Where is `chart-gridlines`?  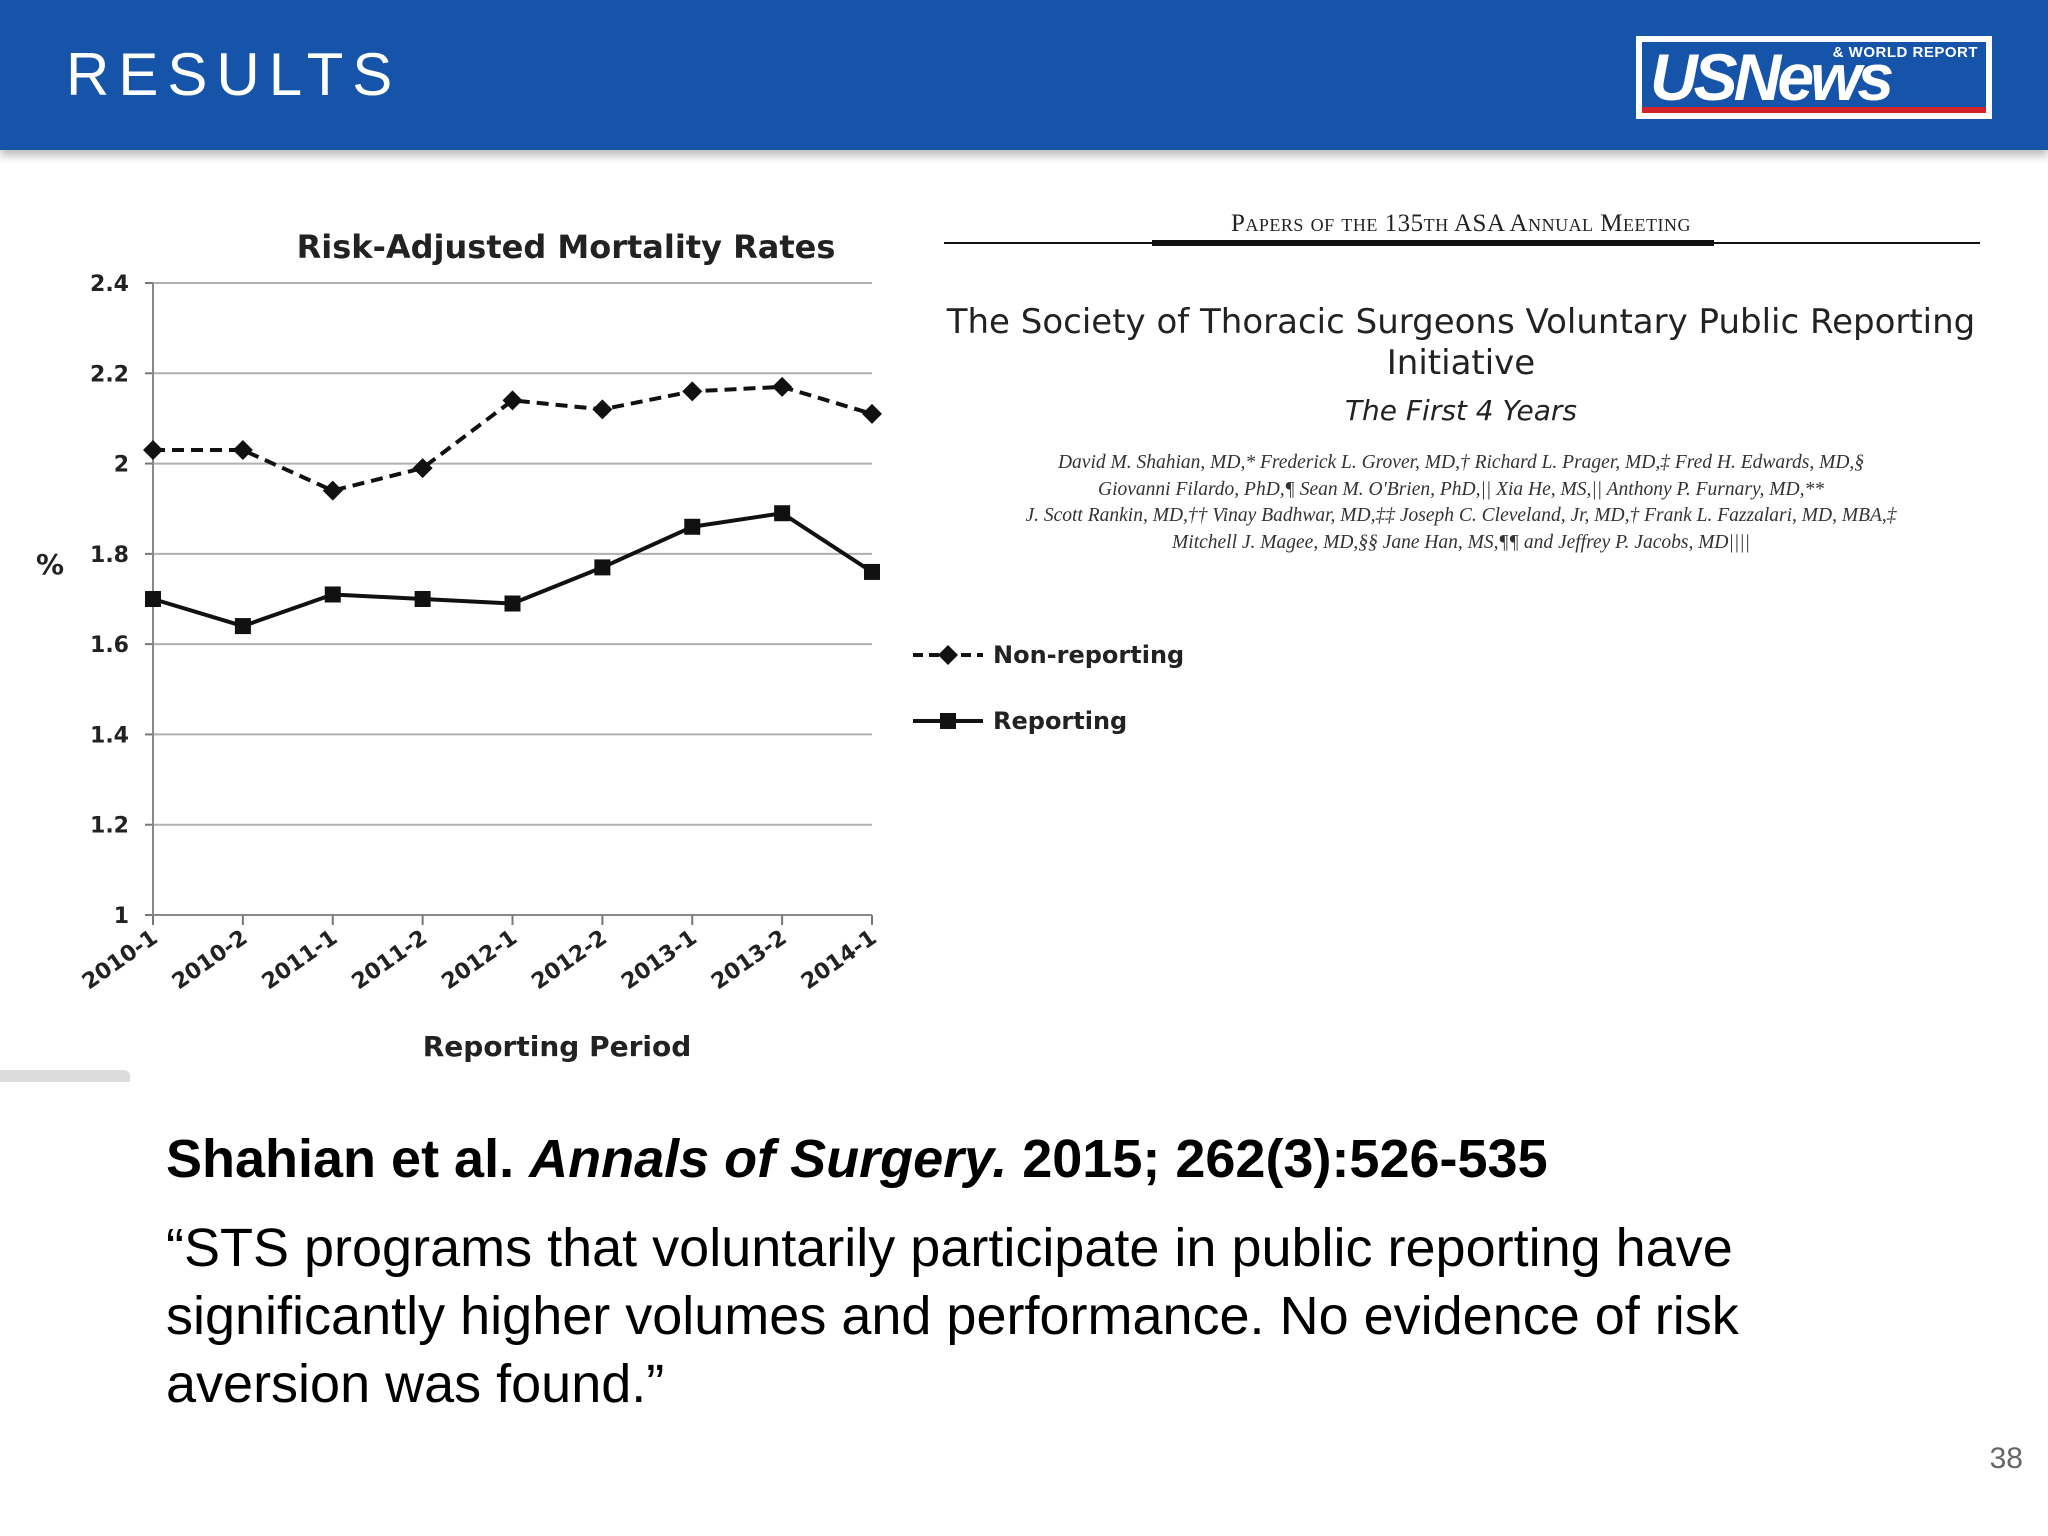 chart-gridlines is located at coordinates (512, 554).